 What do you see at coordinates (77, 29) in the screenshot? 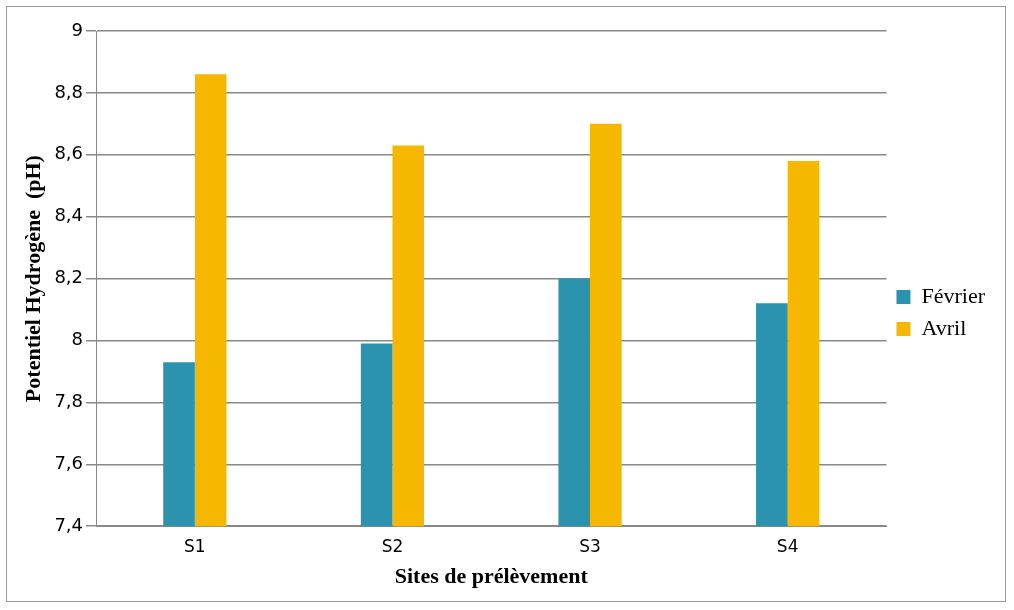
I see `y-tick-label: 9` at bounding box center [77, 29].